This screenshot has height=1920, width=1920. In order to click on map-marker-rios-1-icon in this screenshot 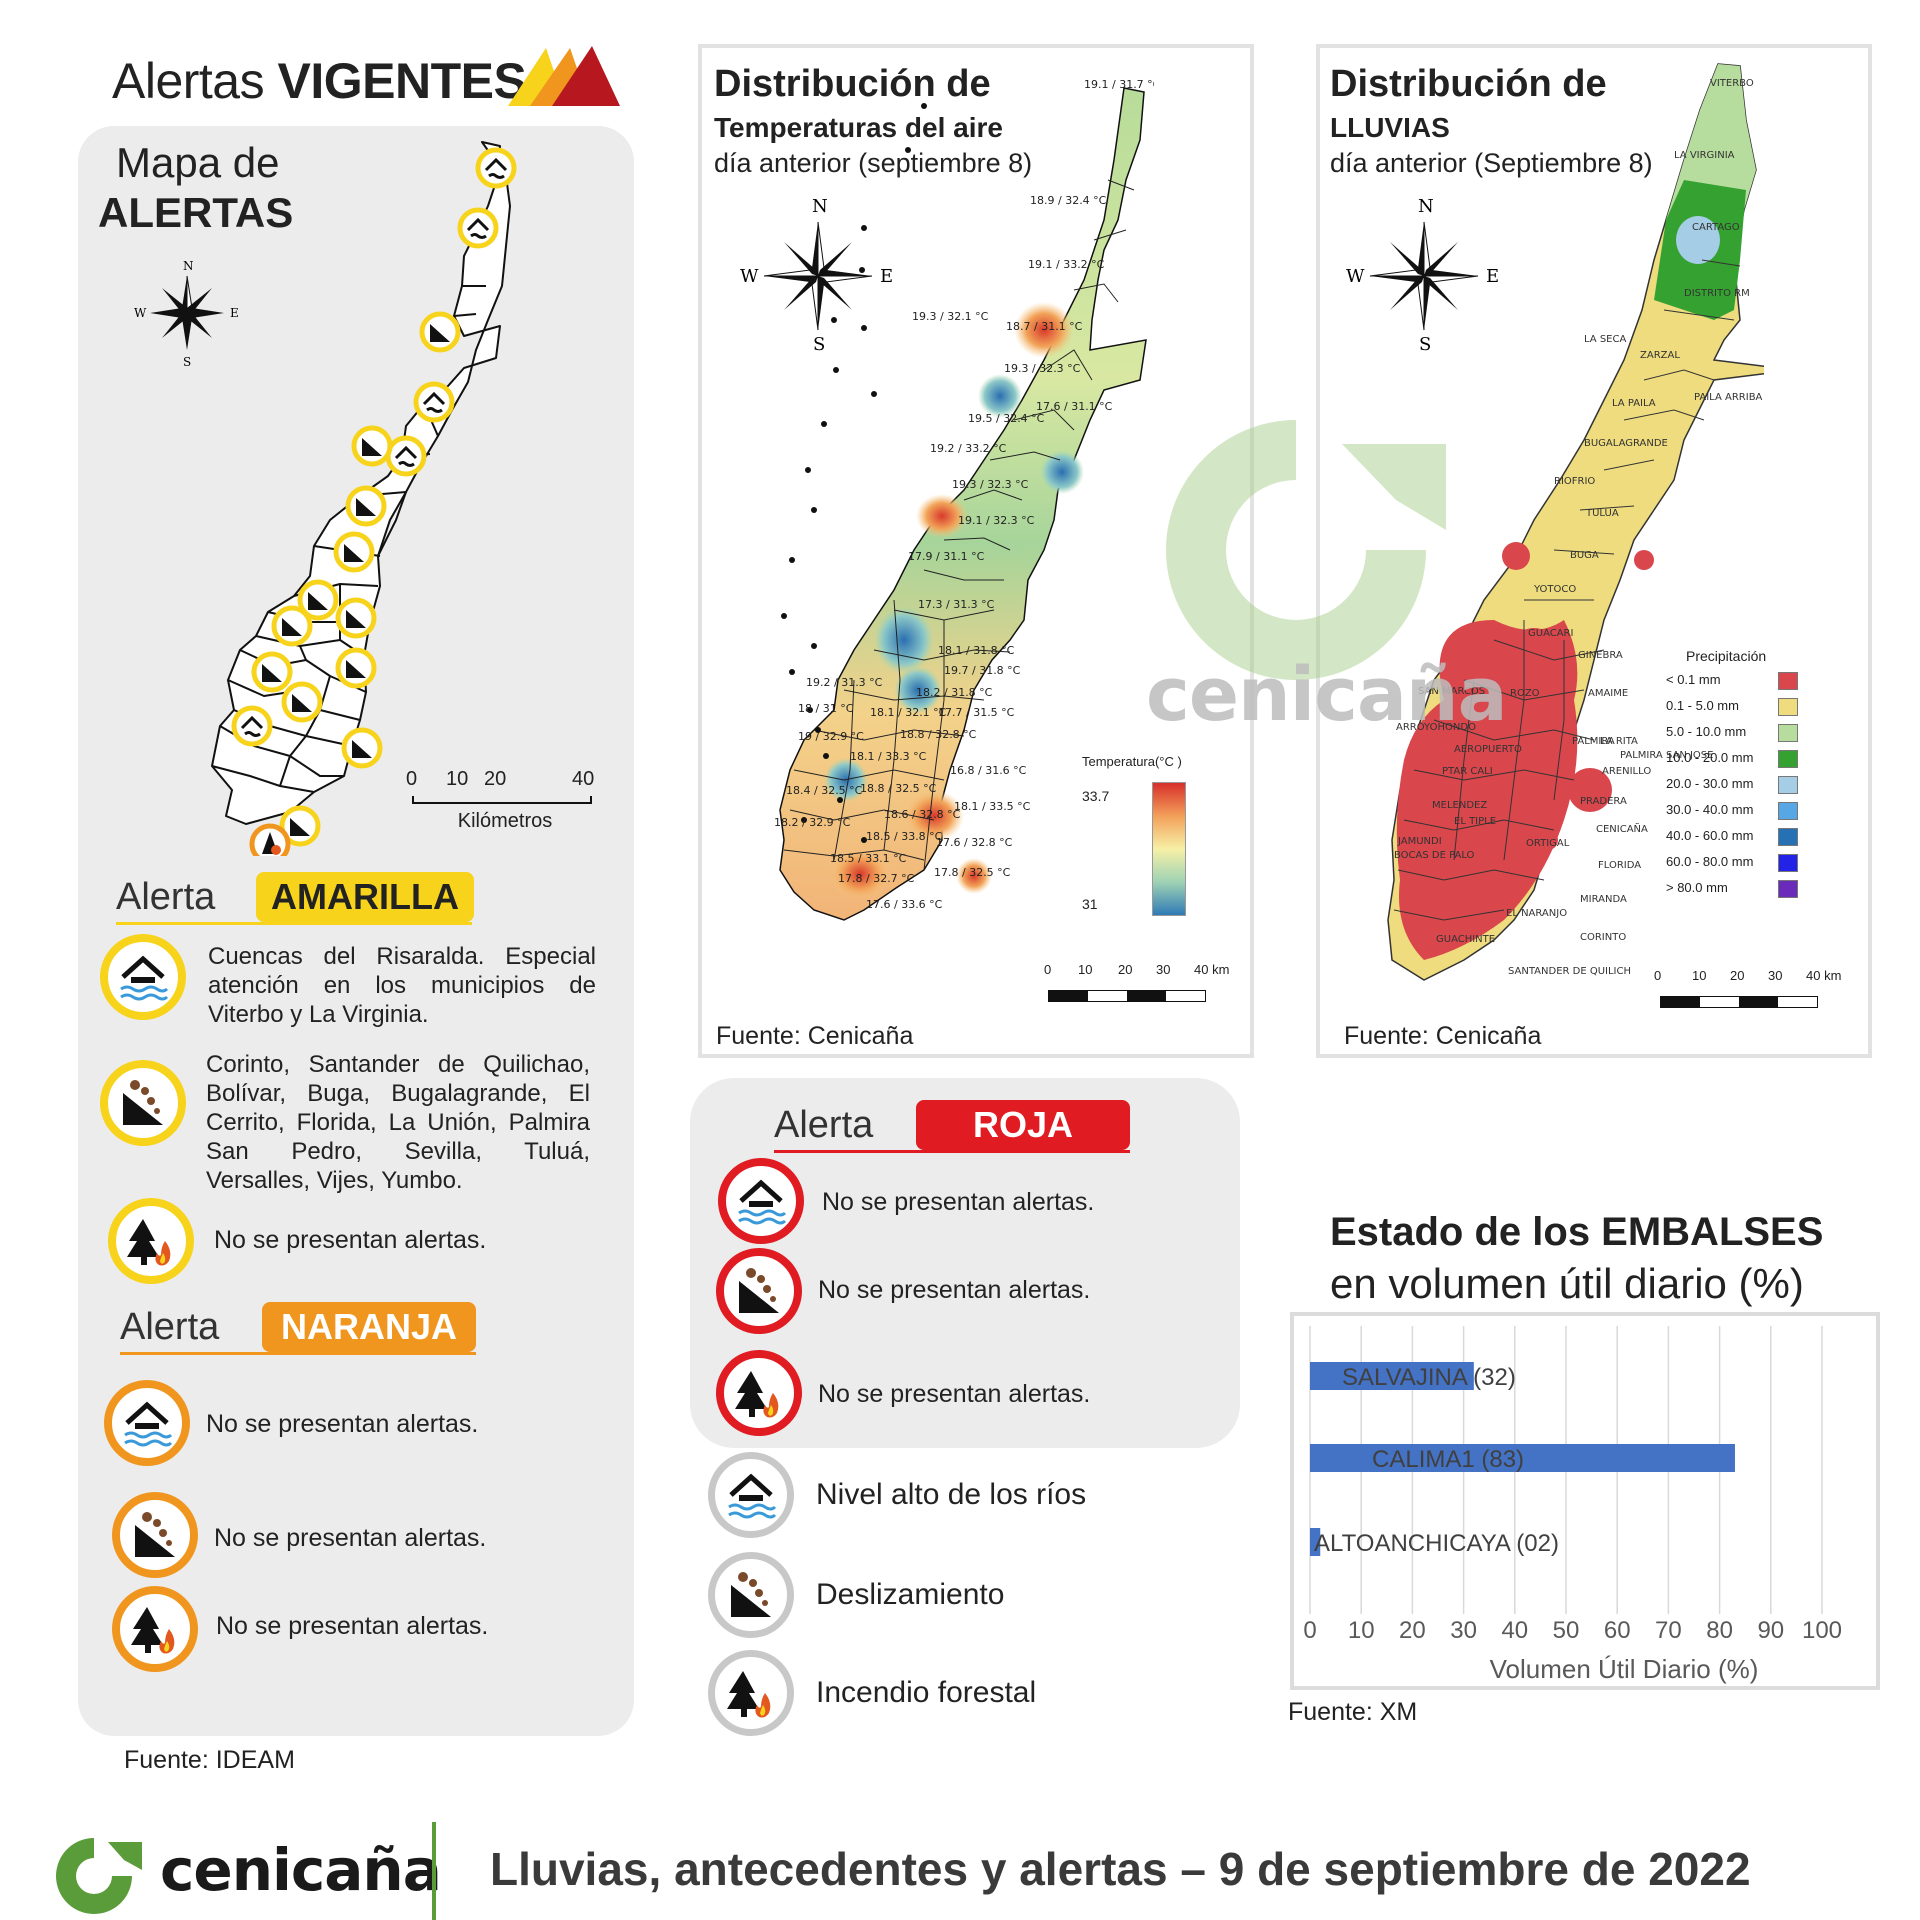, I will do `click(496, 168)`.